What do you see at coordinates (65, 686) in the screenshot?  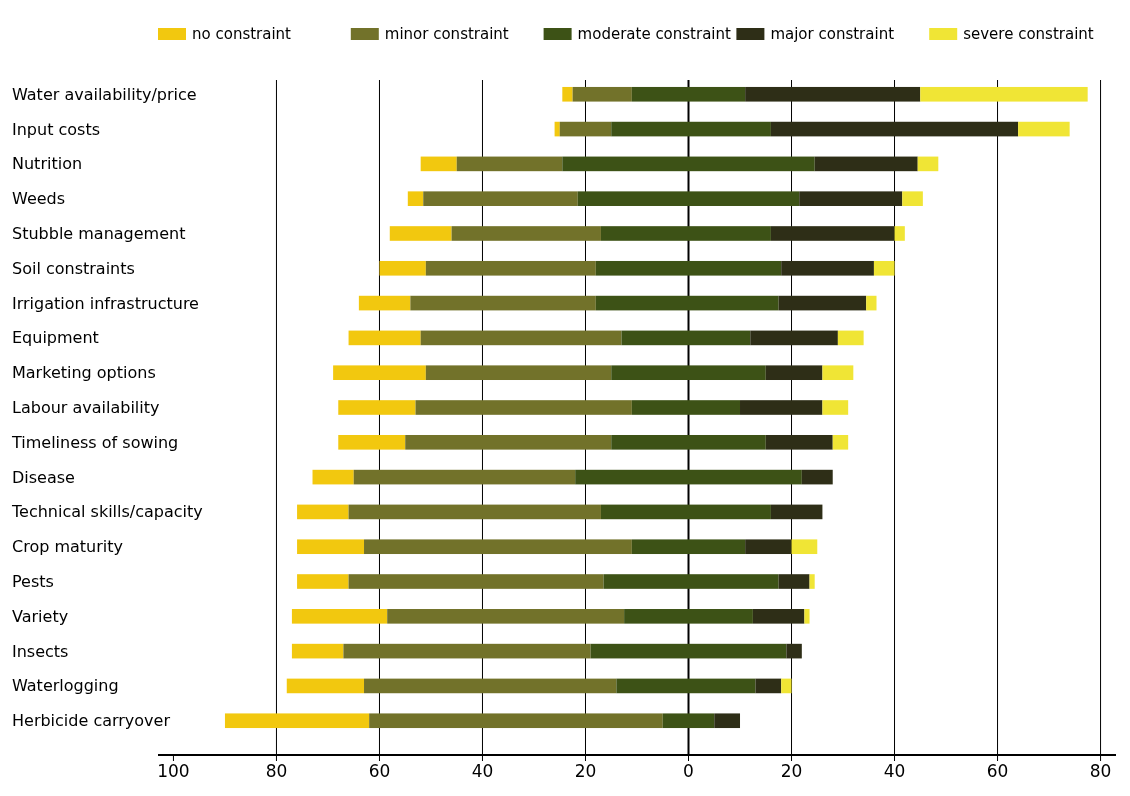 I see `y-tick-label: Waterlogging` at bounding box center [65, 686].